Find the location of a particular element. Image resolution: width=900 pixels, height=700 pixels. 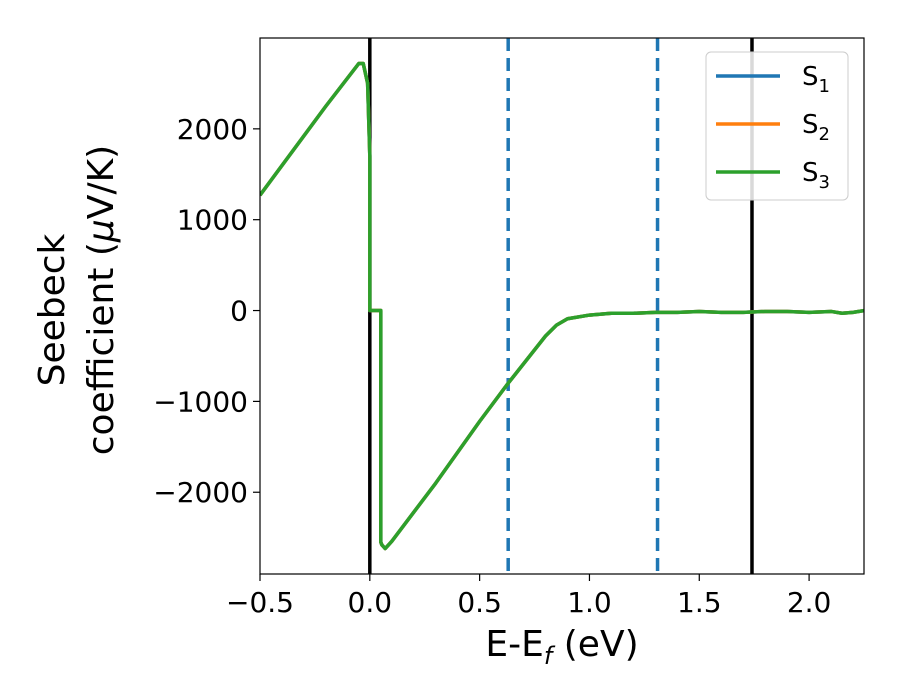

y-axis-label-line2: coefficient (μV/K) is located at coordinates (101, 300).